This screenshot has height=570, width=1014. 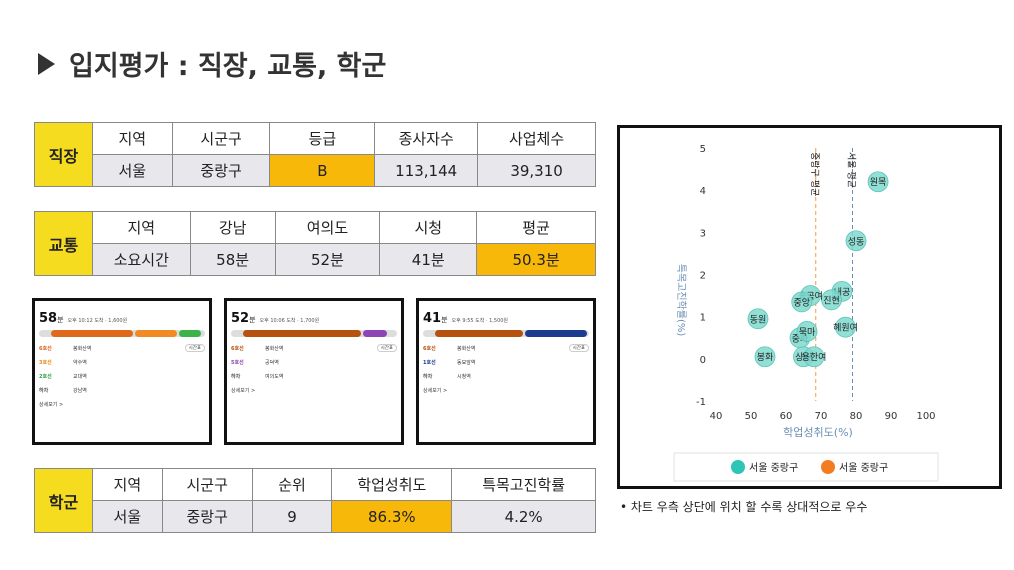 What do you see at coordinates (863, 468) in the screenshot?
I see `legend-label: 서울 중랑구` at bounding box center [863, 468].